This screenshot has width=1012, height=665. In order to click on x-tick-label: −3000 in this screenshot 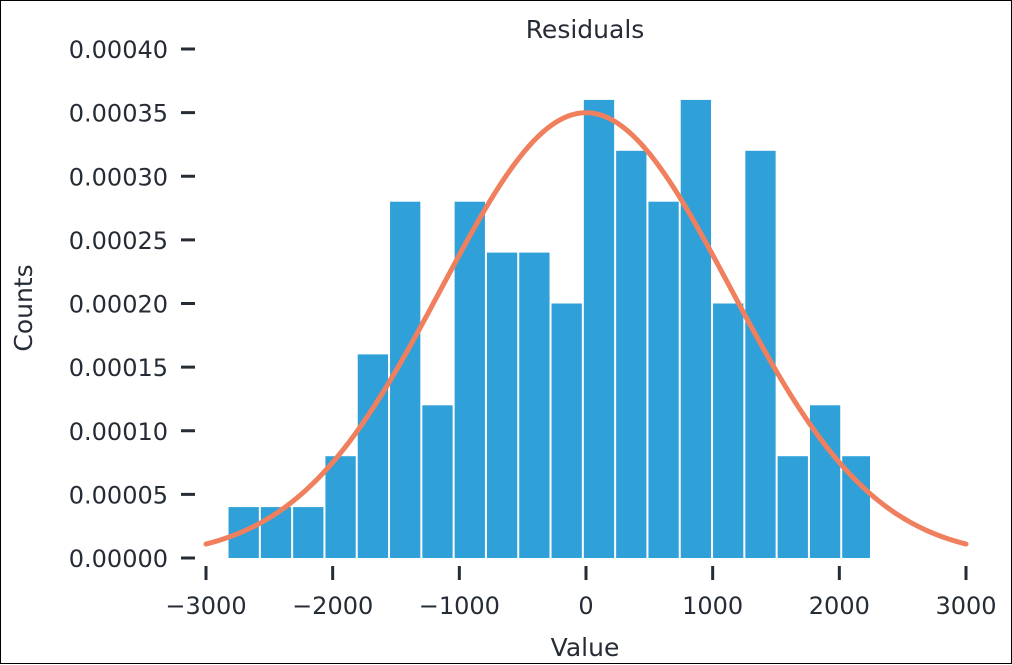, I will do `click(205, 606)`.